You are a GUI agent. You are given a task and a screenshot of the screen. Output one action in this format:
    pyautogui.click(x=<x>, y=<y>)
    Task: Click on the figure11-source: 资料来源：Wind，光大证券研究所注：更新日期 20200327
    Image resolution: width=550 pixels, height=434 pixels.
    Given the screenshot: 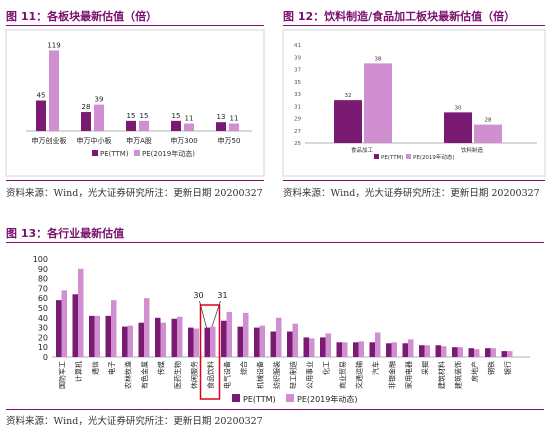 What is the action you would take?
    pyautogui.click(x=134, y=193)
    